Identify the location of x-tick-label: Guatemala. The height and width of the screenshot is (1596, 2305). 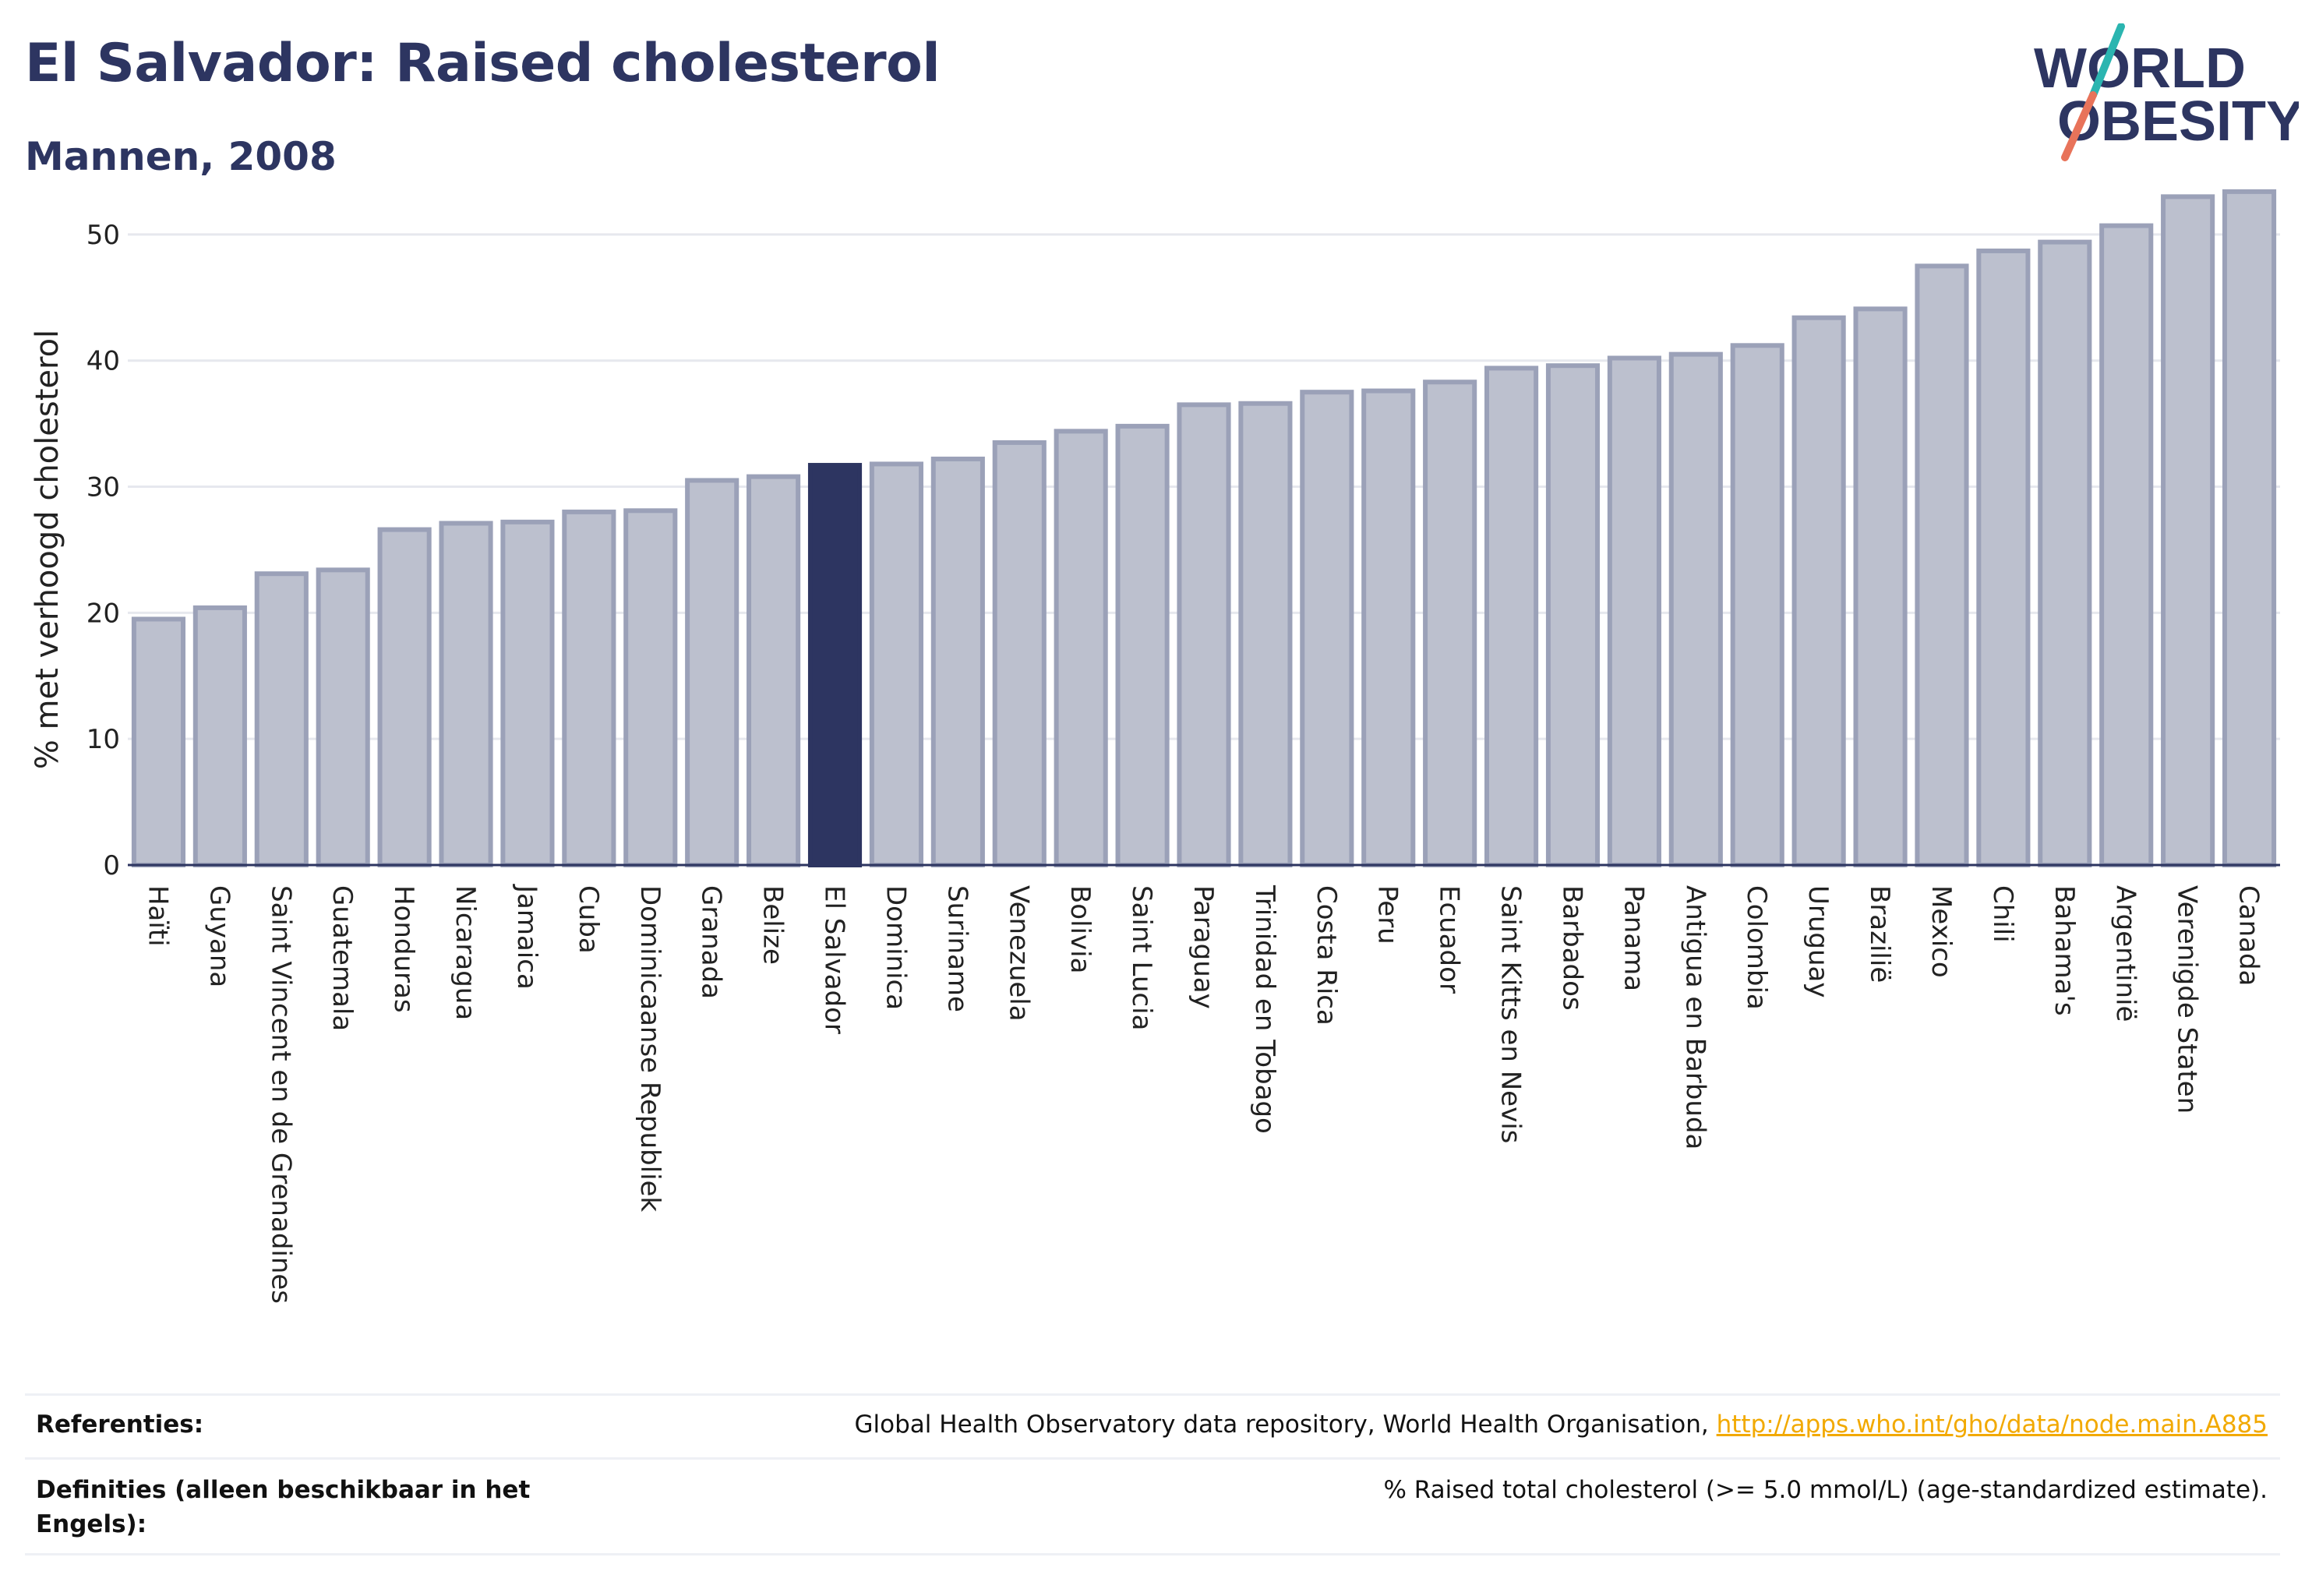
(342, 958).